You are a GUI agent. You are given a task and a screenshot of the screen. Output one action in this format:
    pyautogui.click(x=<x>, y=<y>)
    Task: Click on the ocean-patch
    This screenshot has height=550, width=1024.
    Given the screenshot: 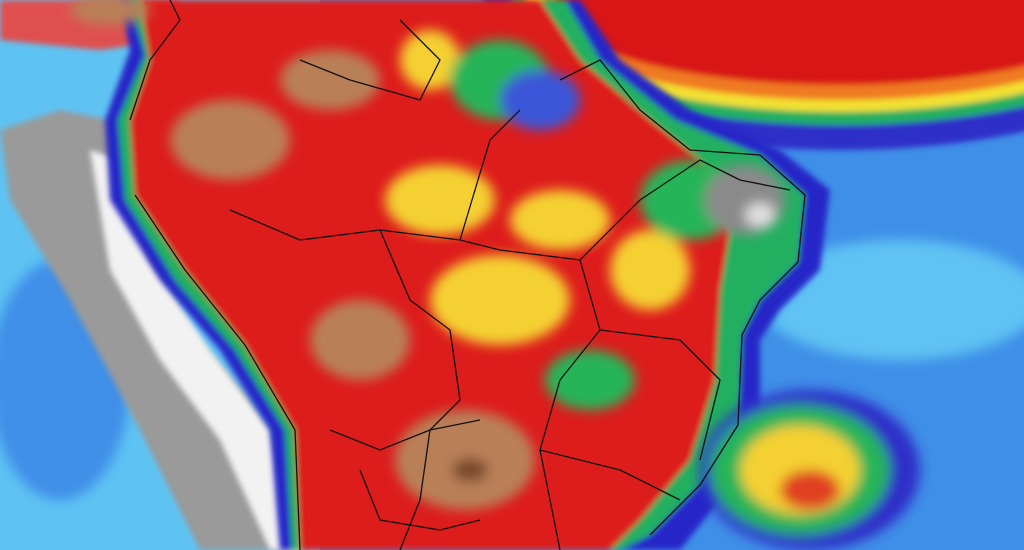 What is the action you would take?
    pyautogui.click(x=892, y=300)
    